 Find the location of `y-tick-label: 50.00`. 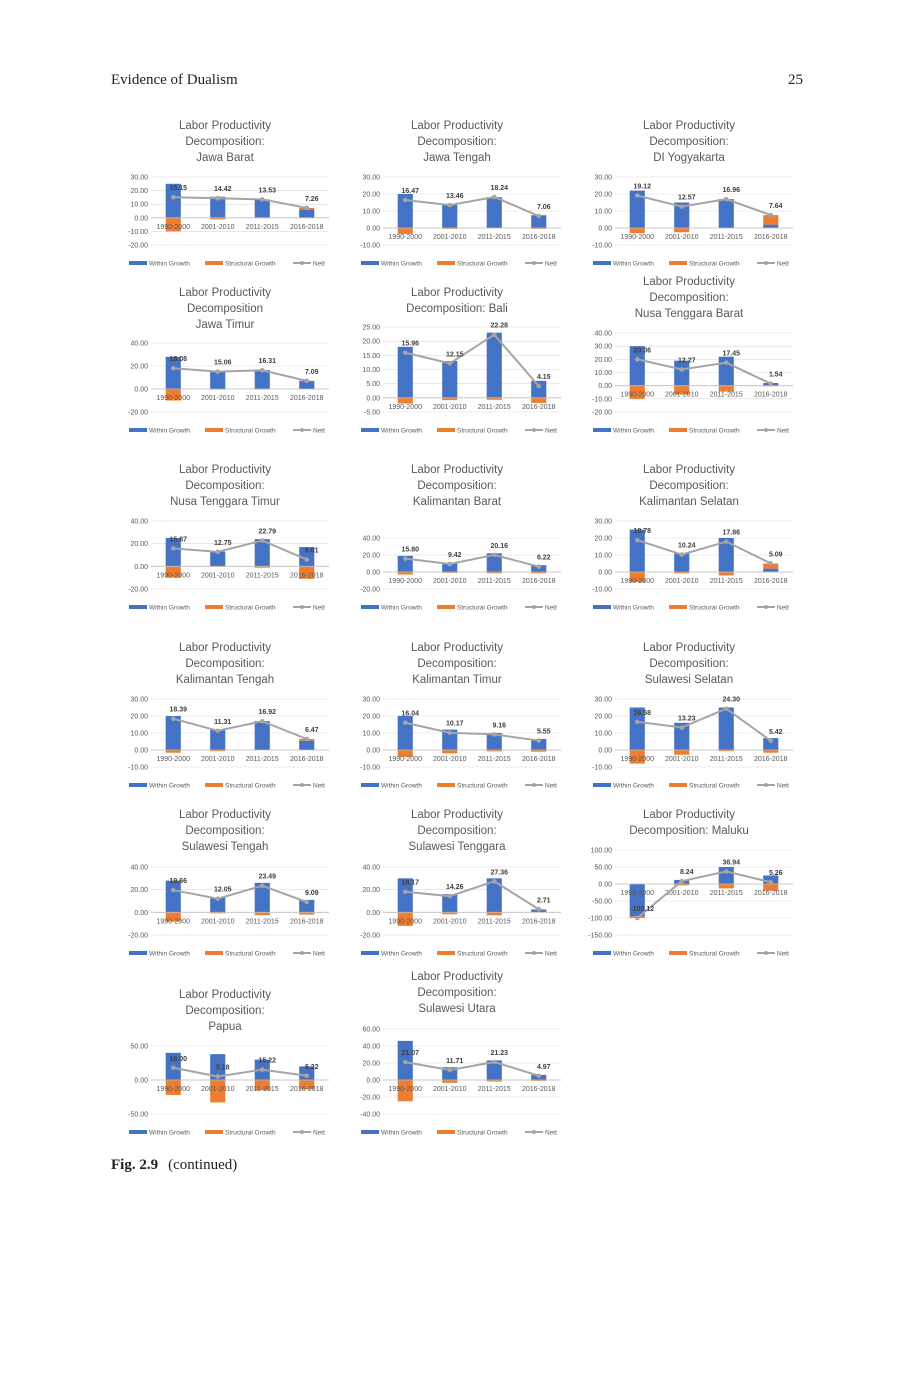

y-tick-label: 50.00 is located at coordinates (139, 1047).